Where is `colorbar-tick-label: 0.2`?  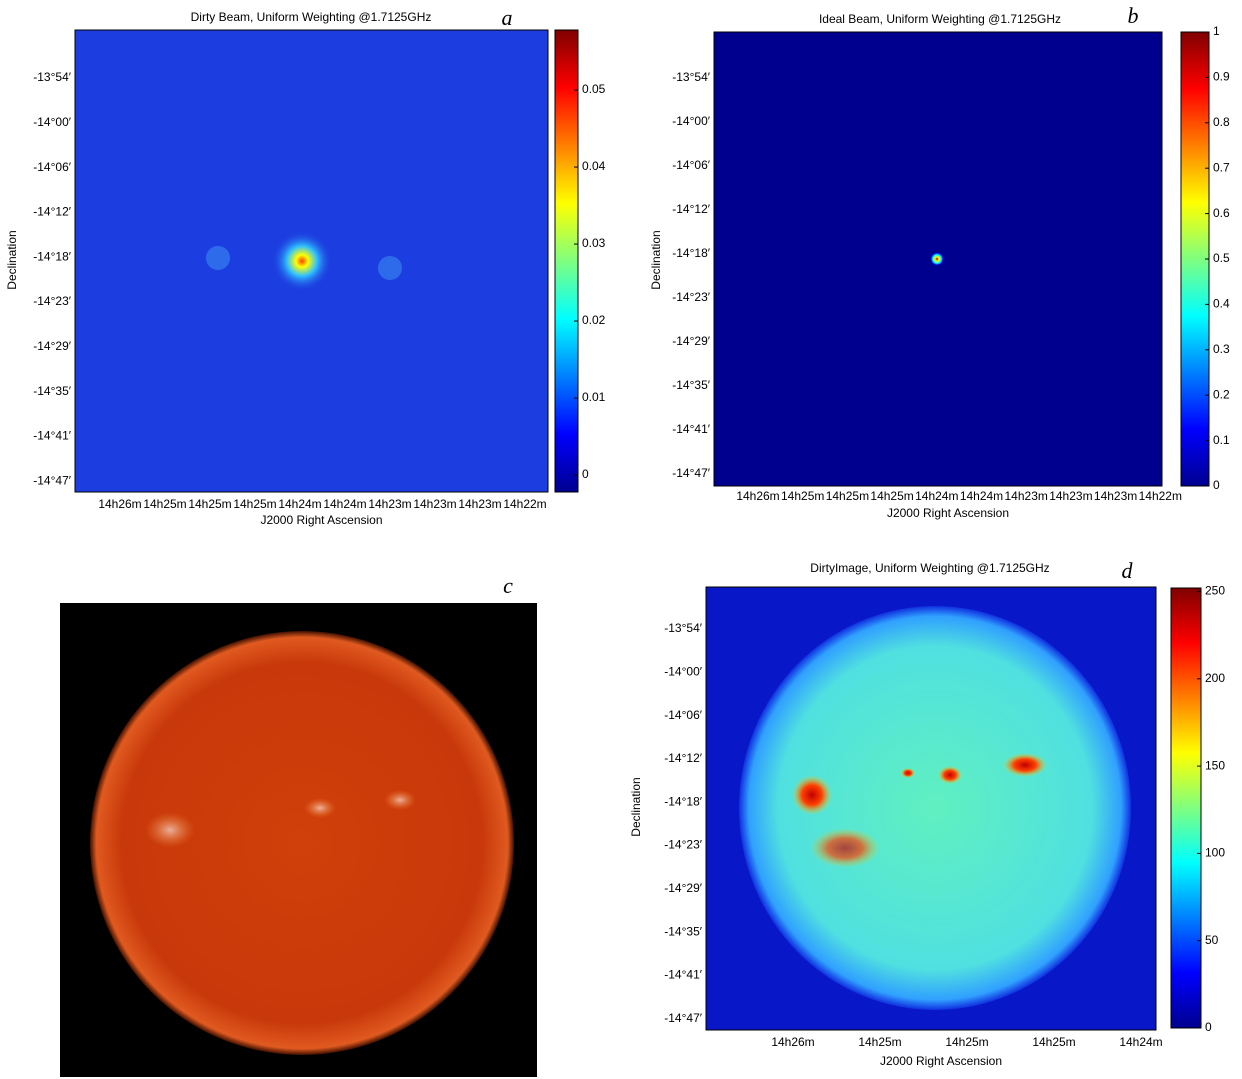
colorbar-tick-label: 0.2 is located at coordinates (1221, 394).